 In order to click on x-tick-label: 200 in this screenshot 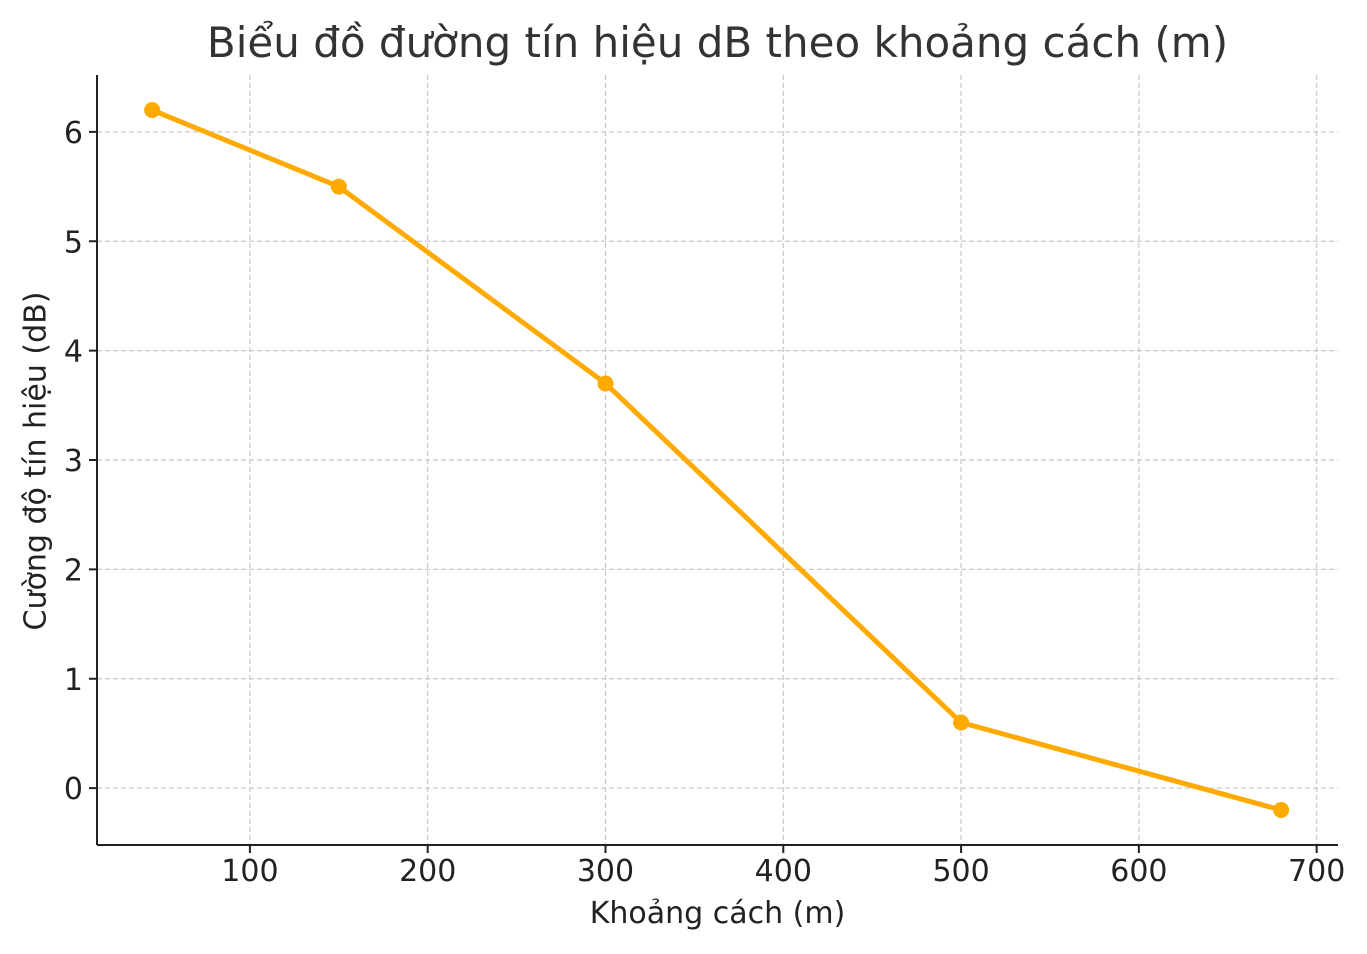, I will do `click(427, 871)`.